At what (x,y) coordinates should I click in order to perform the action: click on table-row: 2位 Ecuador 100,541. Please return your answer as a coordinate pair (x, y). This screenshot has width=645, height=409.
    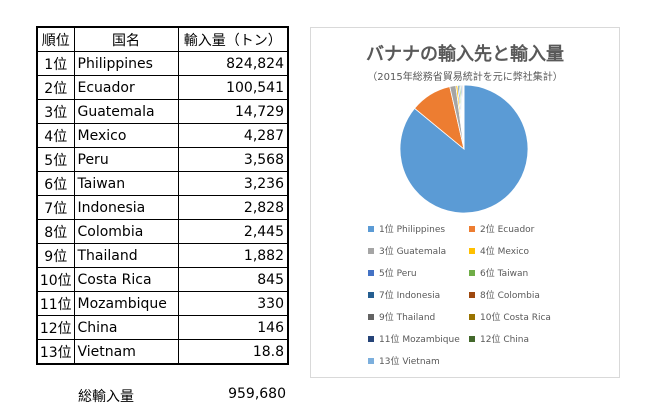
    Looking at the image, I should click on (162, 87).